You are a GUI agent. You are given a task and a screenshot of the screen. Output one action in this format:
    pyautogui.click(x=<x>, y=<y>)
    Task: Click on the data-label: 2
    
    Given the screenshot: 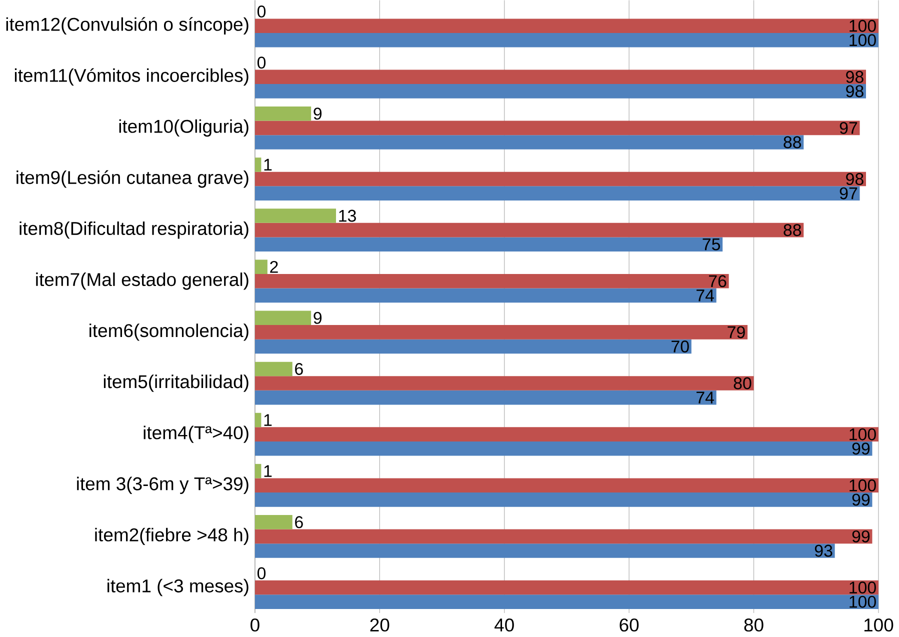 What is the action you would take?
    pyautogui.click(x=274, y=267)
    